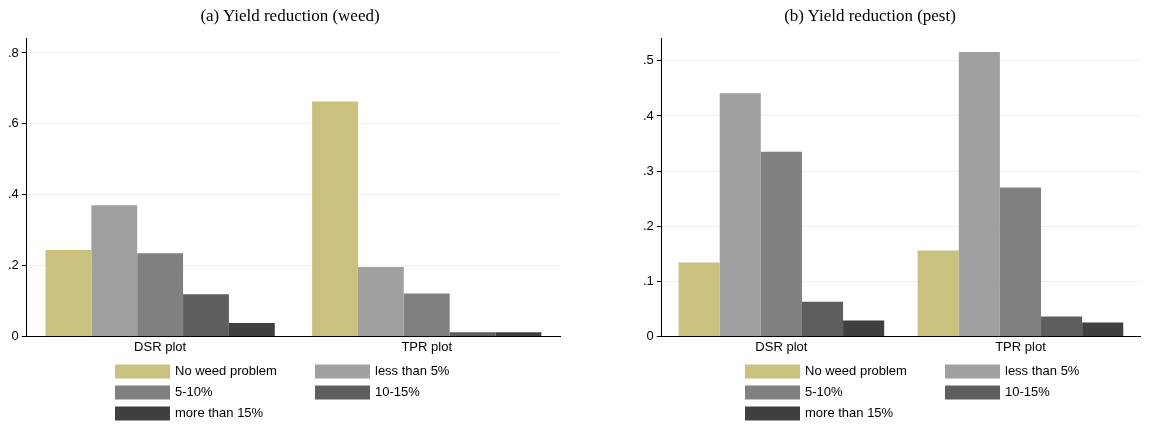  What do you see at coordinates (648, 60) in the screenshot?
I see `y-tick-label: .5` at bounding box center [648, 60].